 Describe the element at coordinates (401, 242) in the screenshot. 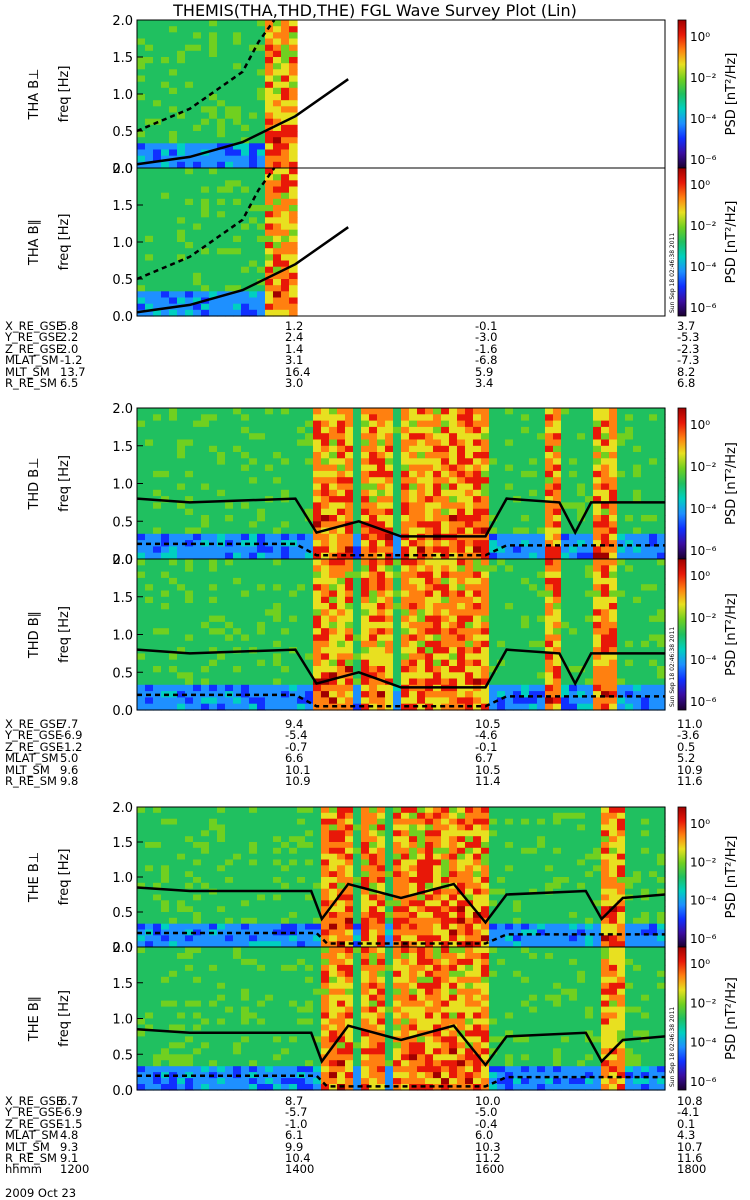

I see `plot-frame` at that location.